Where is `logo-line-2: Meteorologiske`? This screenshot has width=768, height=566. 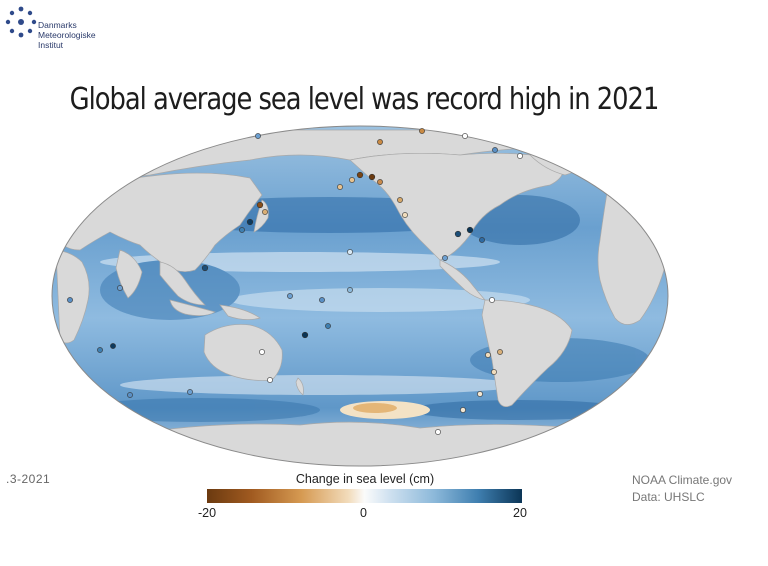
logo-line-2: Meteorologiske is located at coordinates (67, 35).